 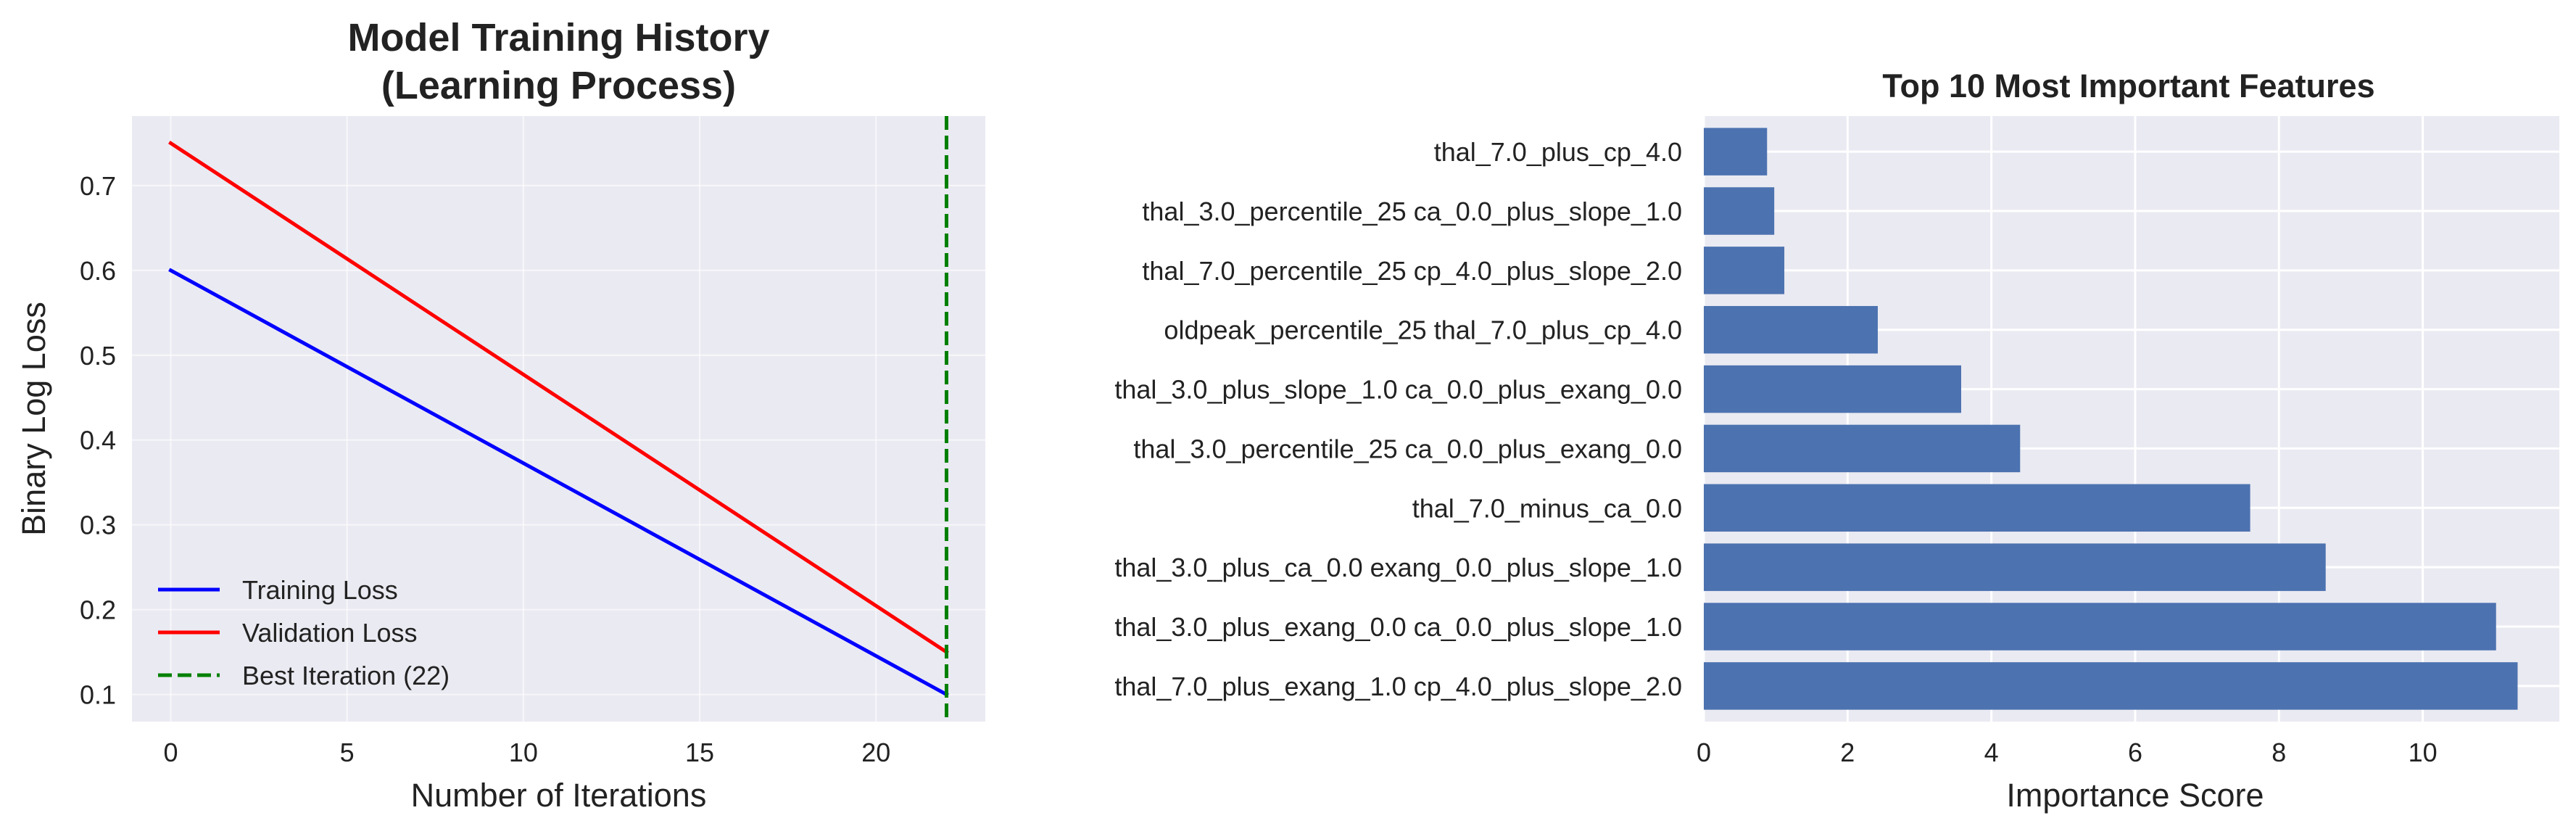 I want to click on y-tick-label: 0.4, so click(x=98, y=441).